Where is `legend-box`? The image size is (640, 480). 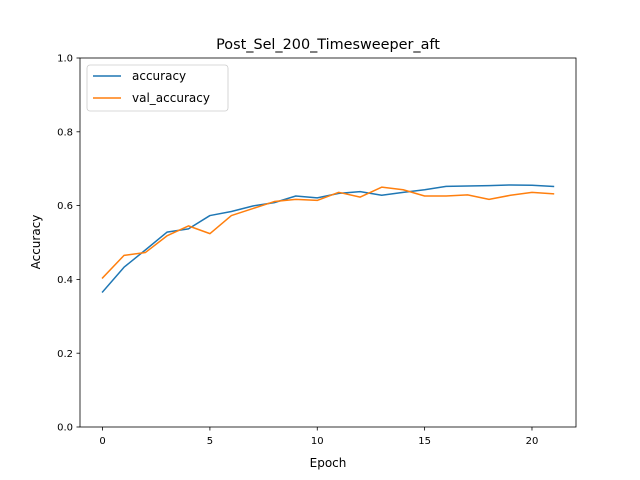 legend-box is located at coordinates (157, 88).